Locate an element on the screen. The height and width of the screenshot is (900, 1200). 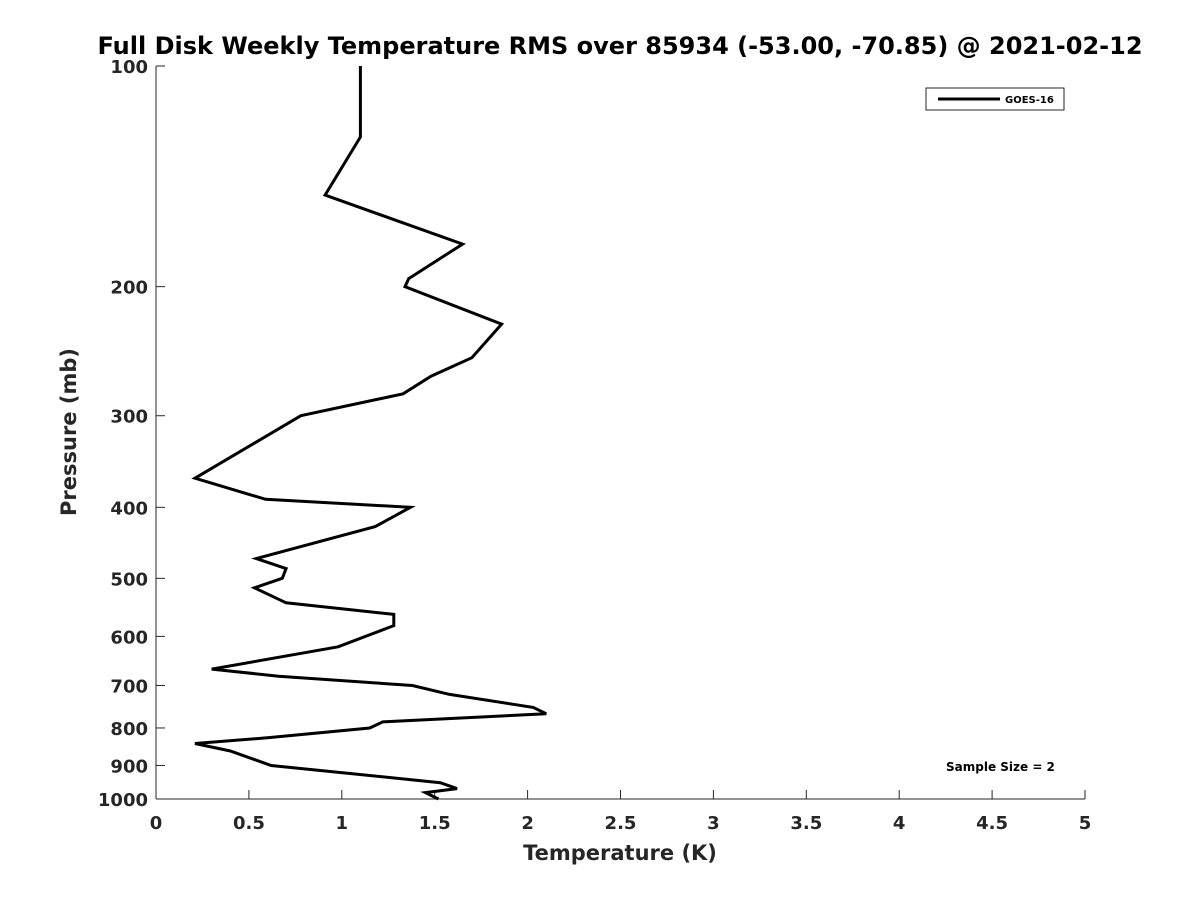
x-tick-label: 4 is located at coordinates (899, 823).